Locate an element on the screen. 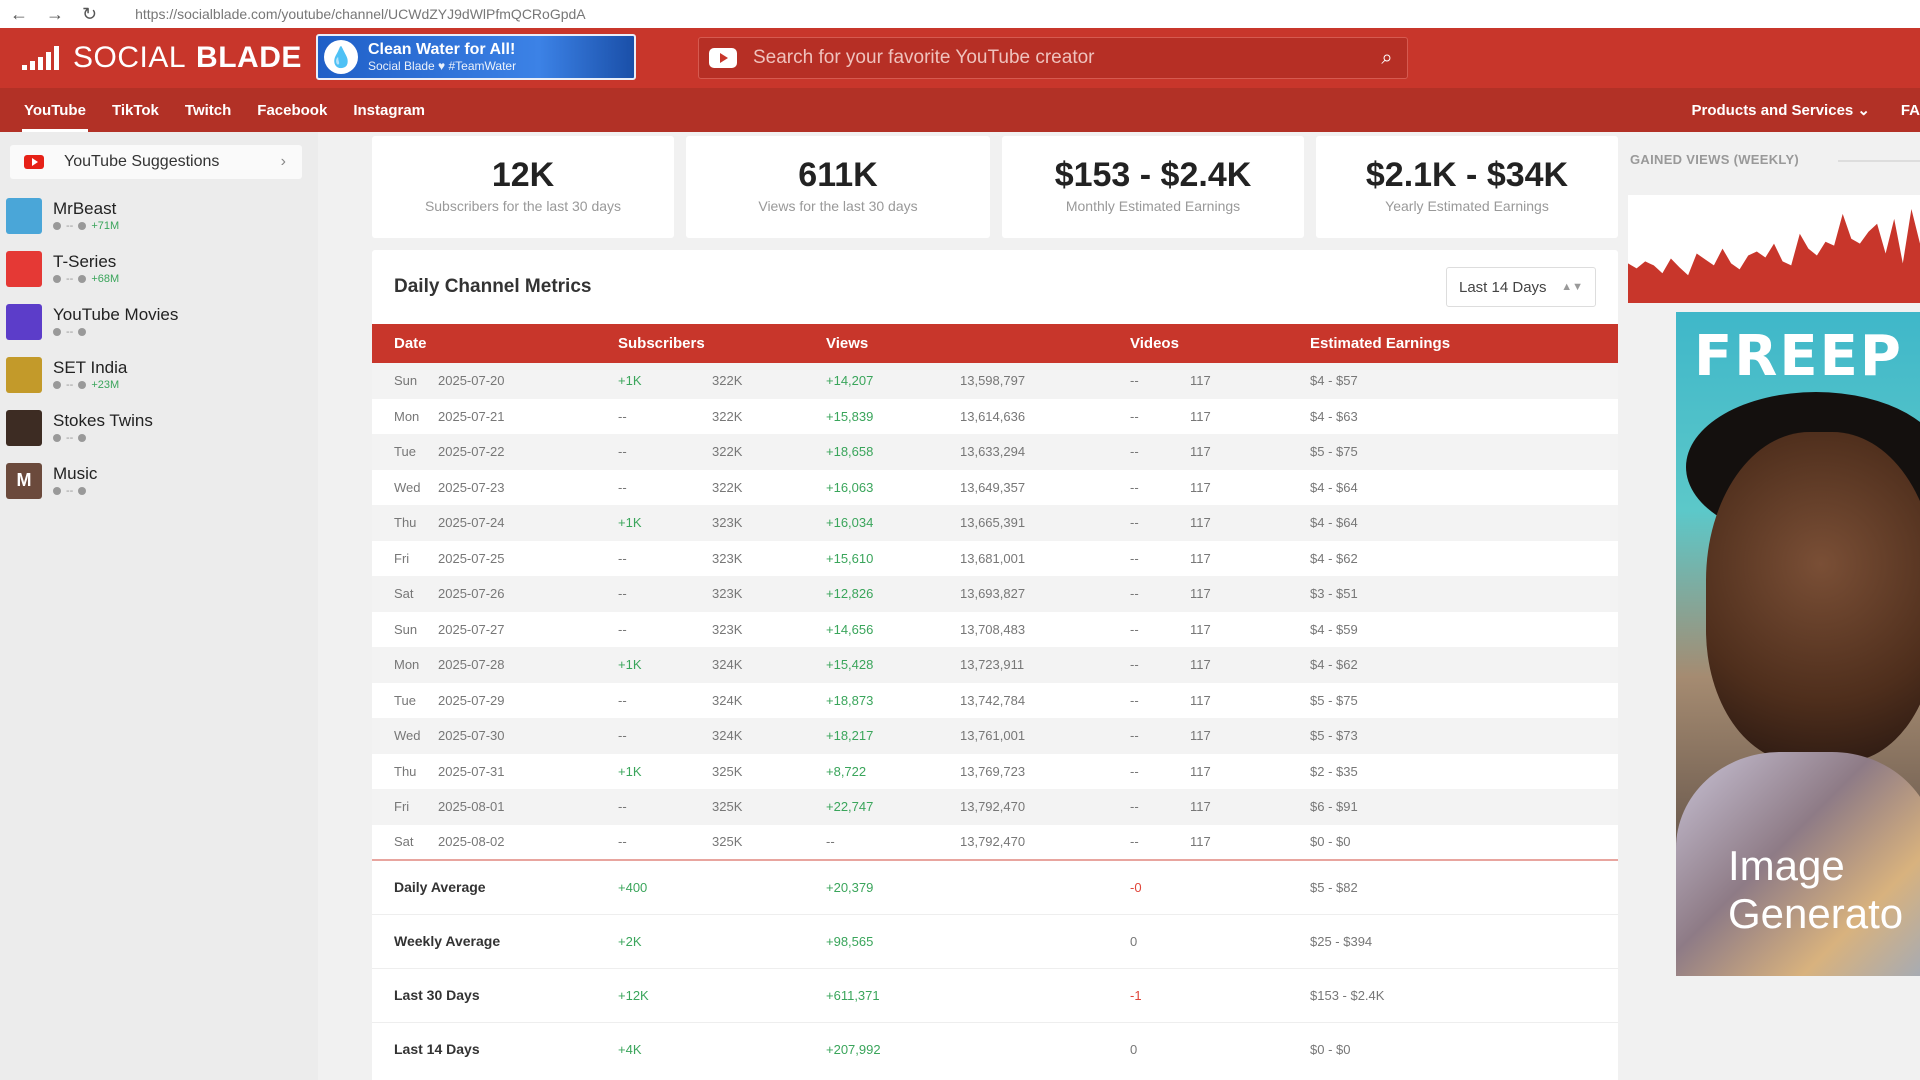 The height and width of the screenshot is (1080, 1920). tab-facebook: Facebook is located at coordinates (292, 110).